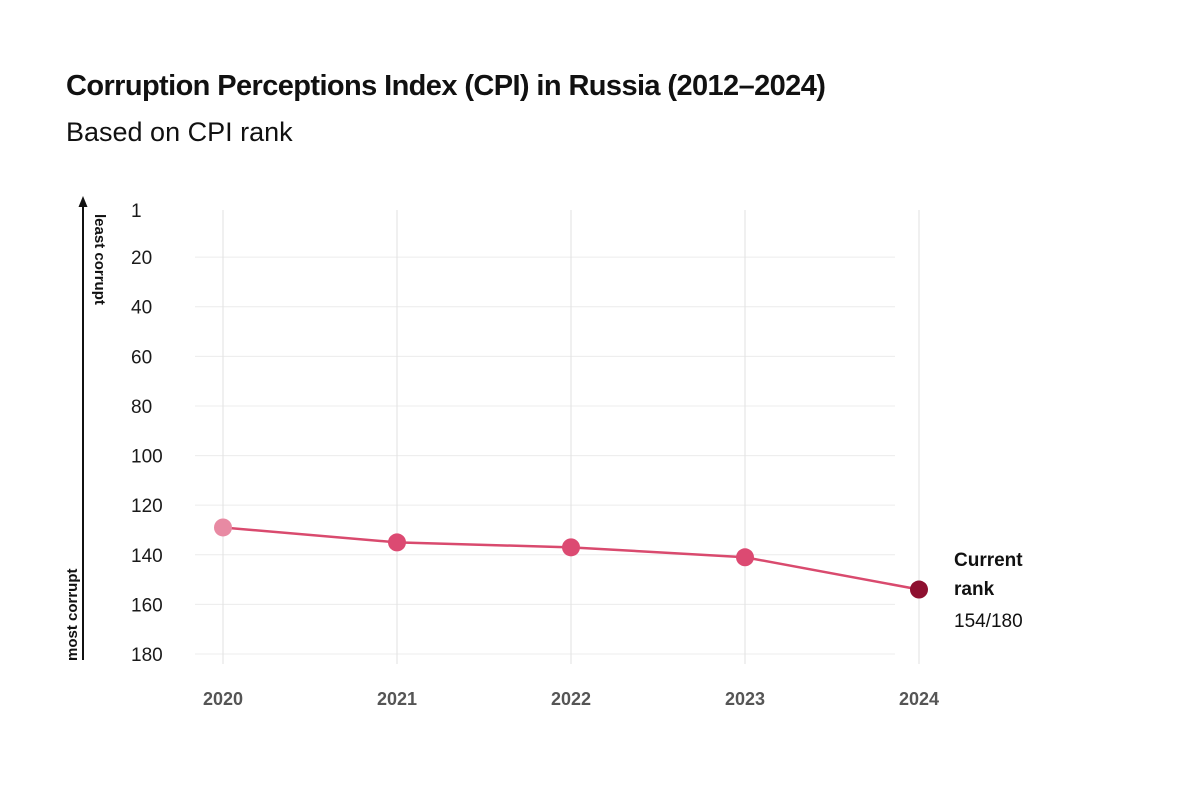 The image size is (1202, 792). What do you see at coordinates (147, 556) in the screenshot?
I see `y-tick-140: 140` at bounding box center [147, 556].